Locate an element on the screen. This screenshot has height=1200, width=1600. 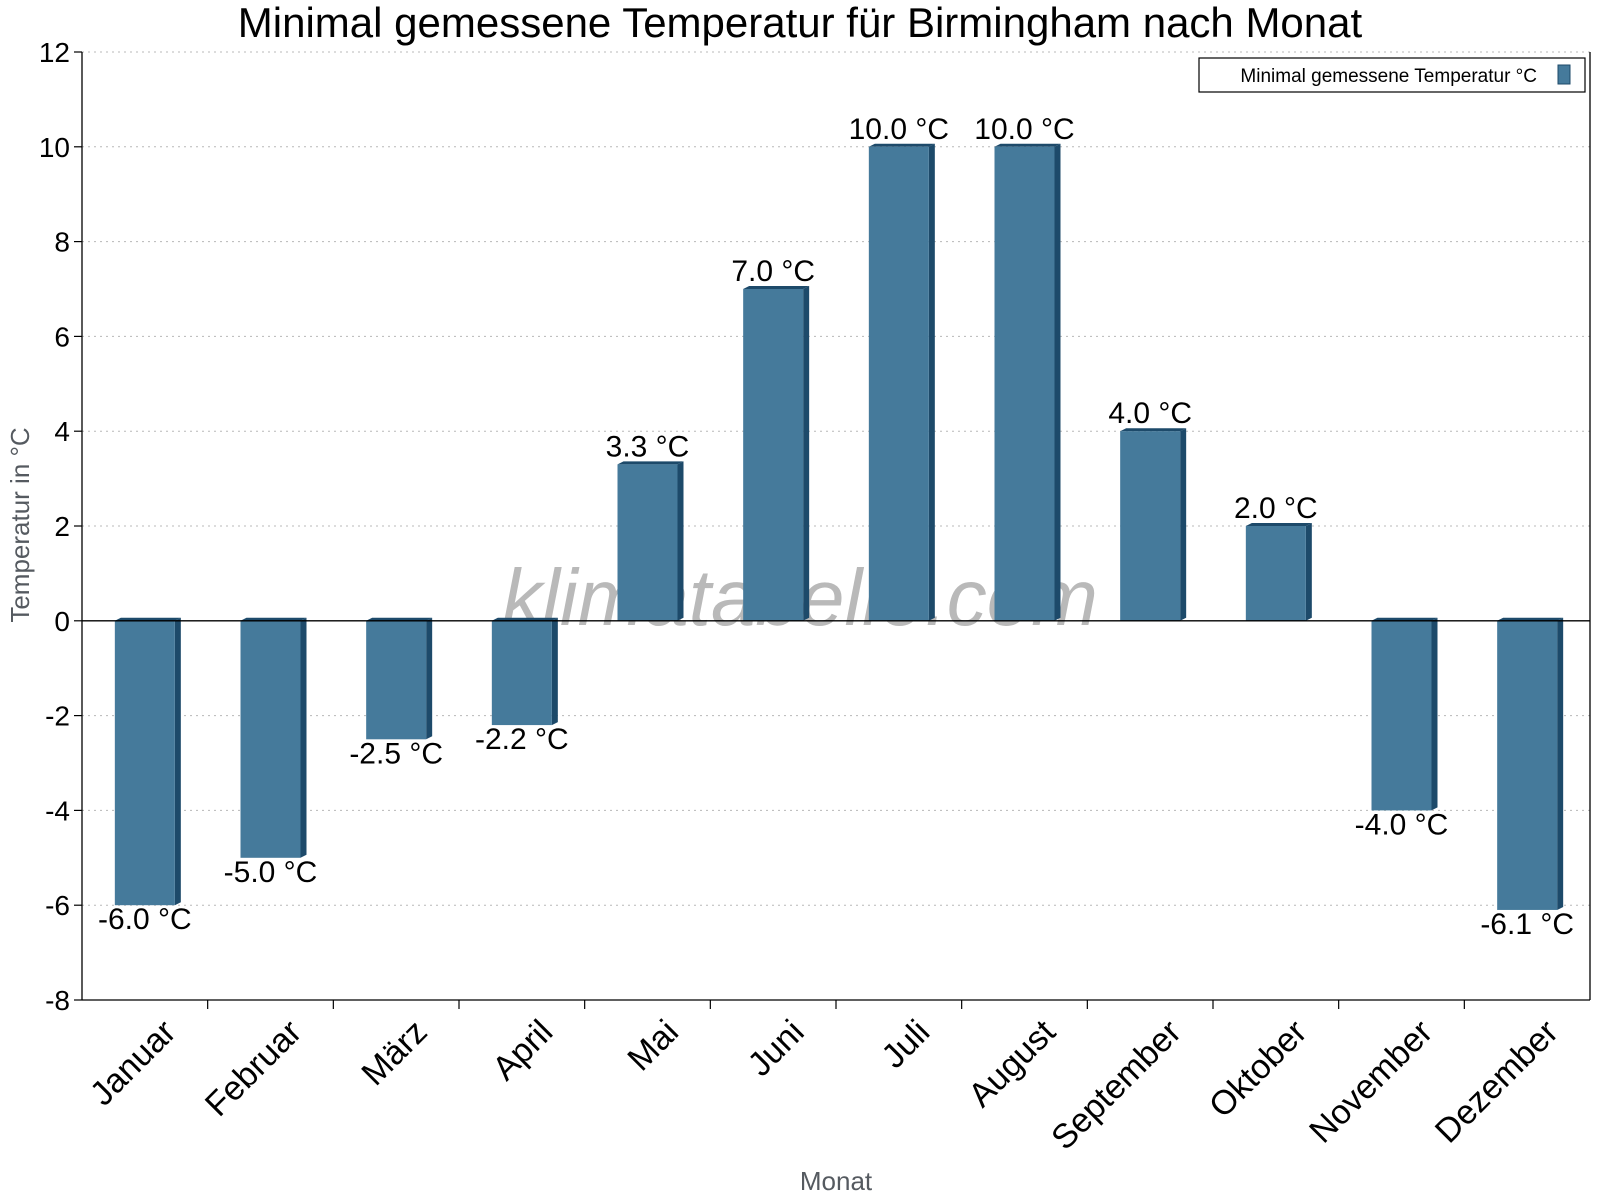
x-axis-label: Monat is located at coordinates (836, 1181).